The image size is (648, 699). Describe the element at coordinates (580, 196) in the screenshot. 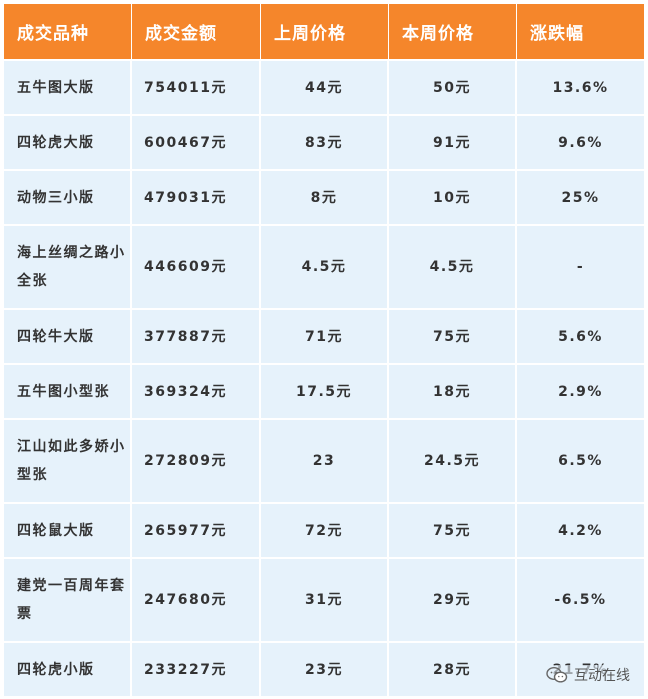

I see `cell-change: 25%` at that location.